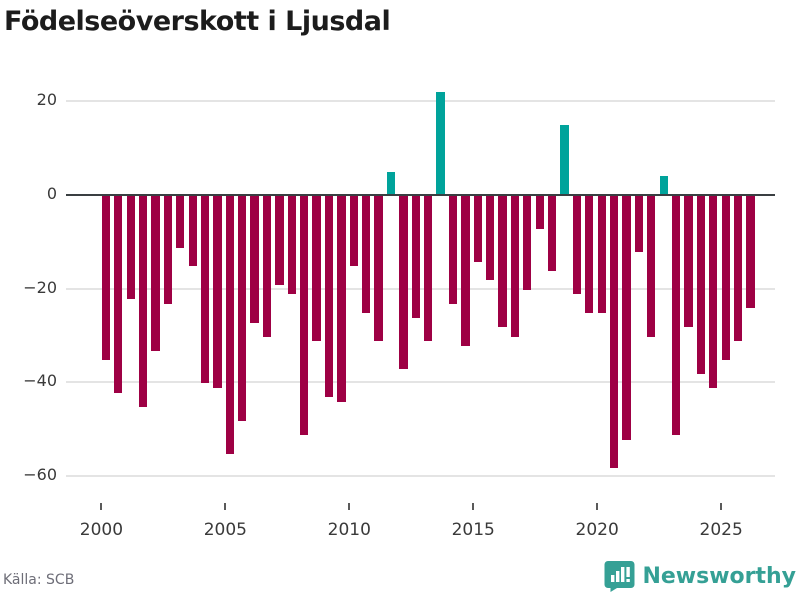 The image size is (800, 600). Describe the element at coordinates (168, 250) in the screenshot. I see `bar-2002-H2` at that location.